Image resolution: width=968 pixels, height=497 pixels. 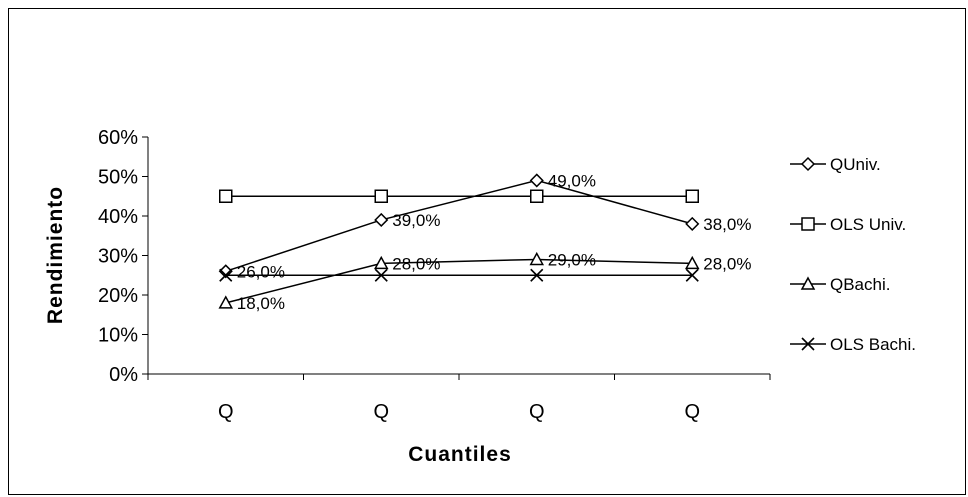 What do you see at coordinates (459, 196) in the screenshot?
I see `series-ols-univ` at bounding box center [459, 196].